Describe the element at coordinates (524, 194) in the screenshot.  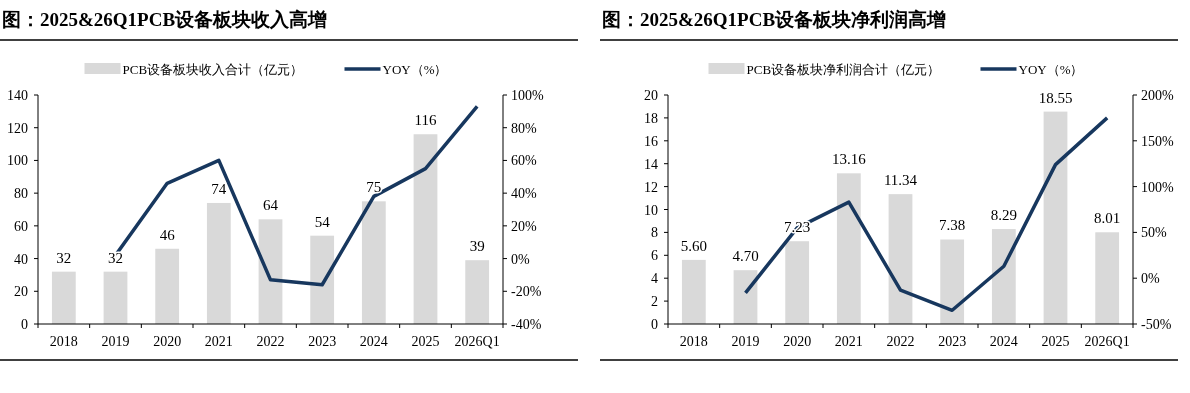
I see `y2-tick-label: 40%` at that location.